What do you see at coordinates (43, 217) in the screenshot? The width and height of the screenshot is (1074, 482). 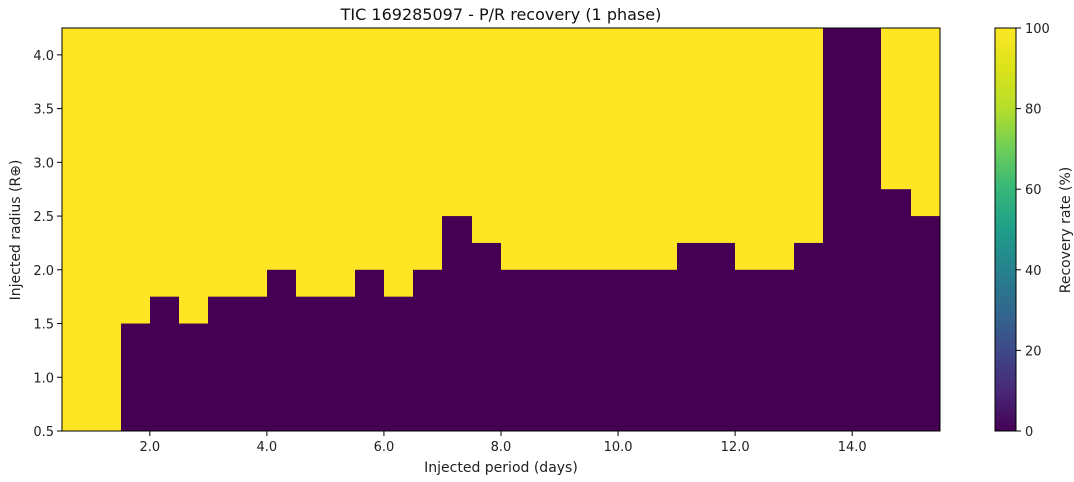 I see `y-tick-label: 2.5` at bounding box center [43, 217].